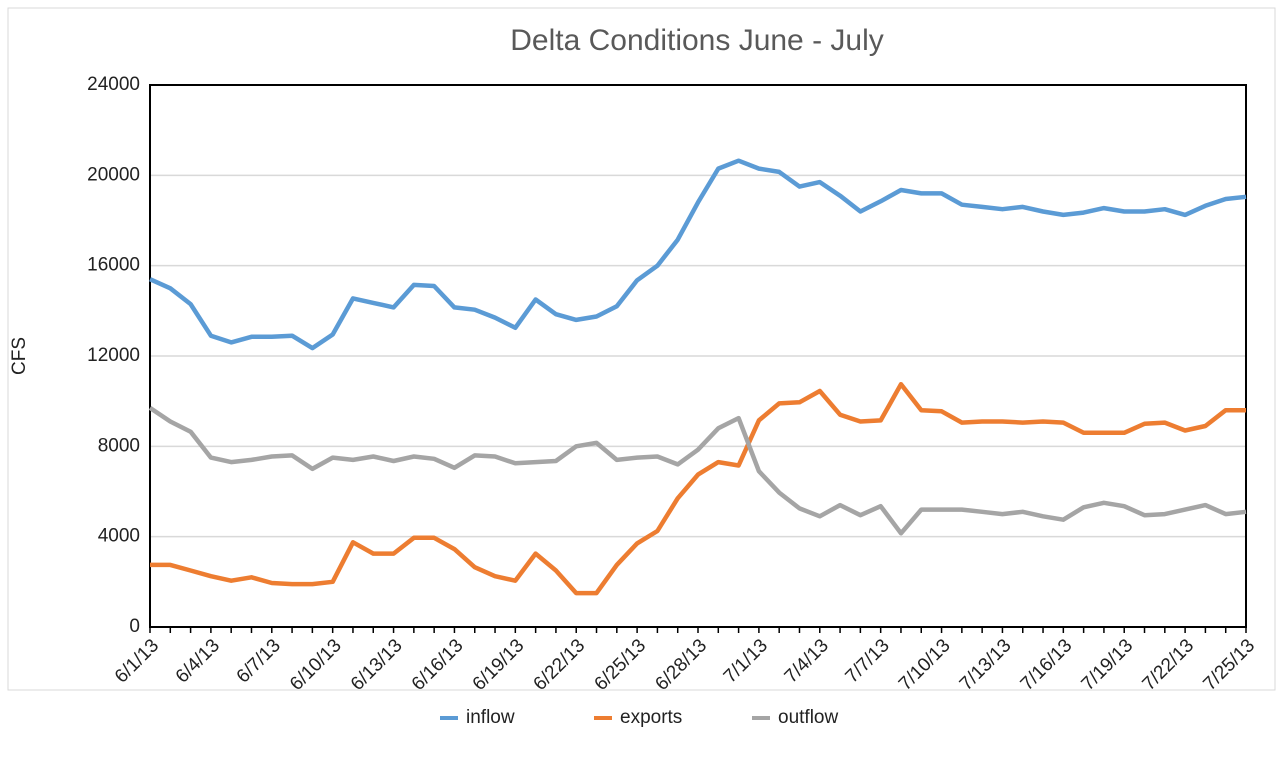  I want to click on legend-label: exports, so click(651, 717).